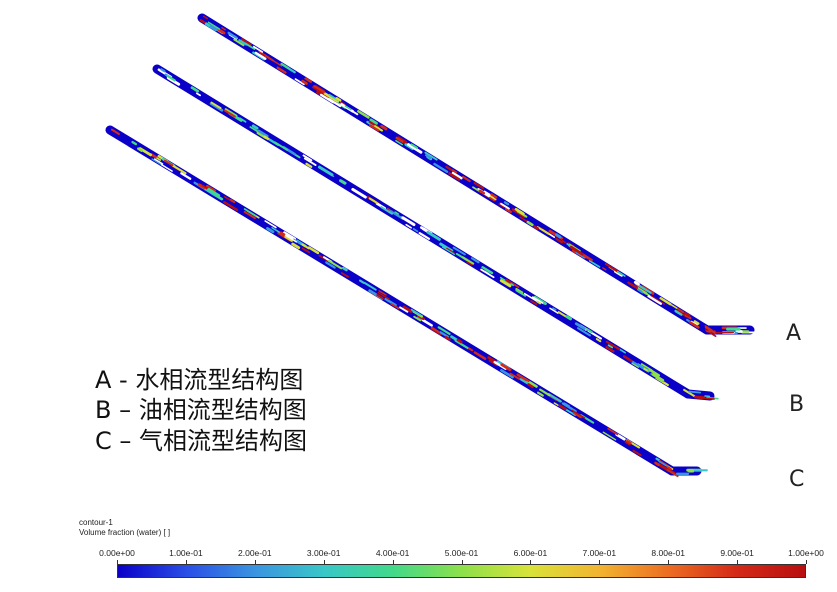 This screenshot has width=837, height=592. I want to click on colorbar-tick-label: 0.00e+00, so click(117, 553).